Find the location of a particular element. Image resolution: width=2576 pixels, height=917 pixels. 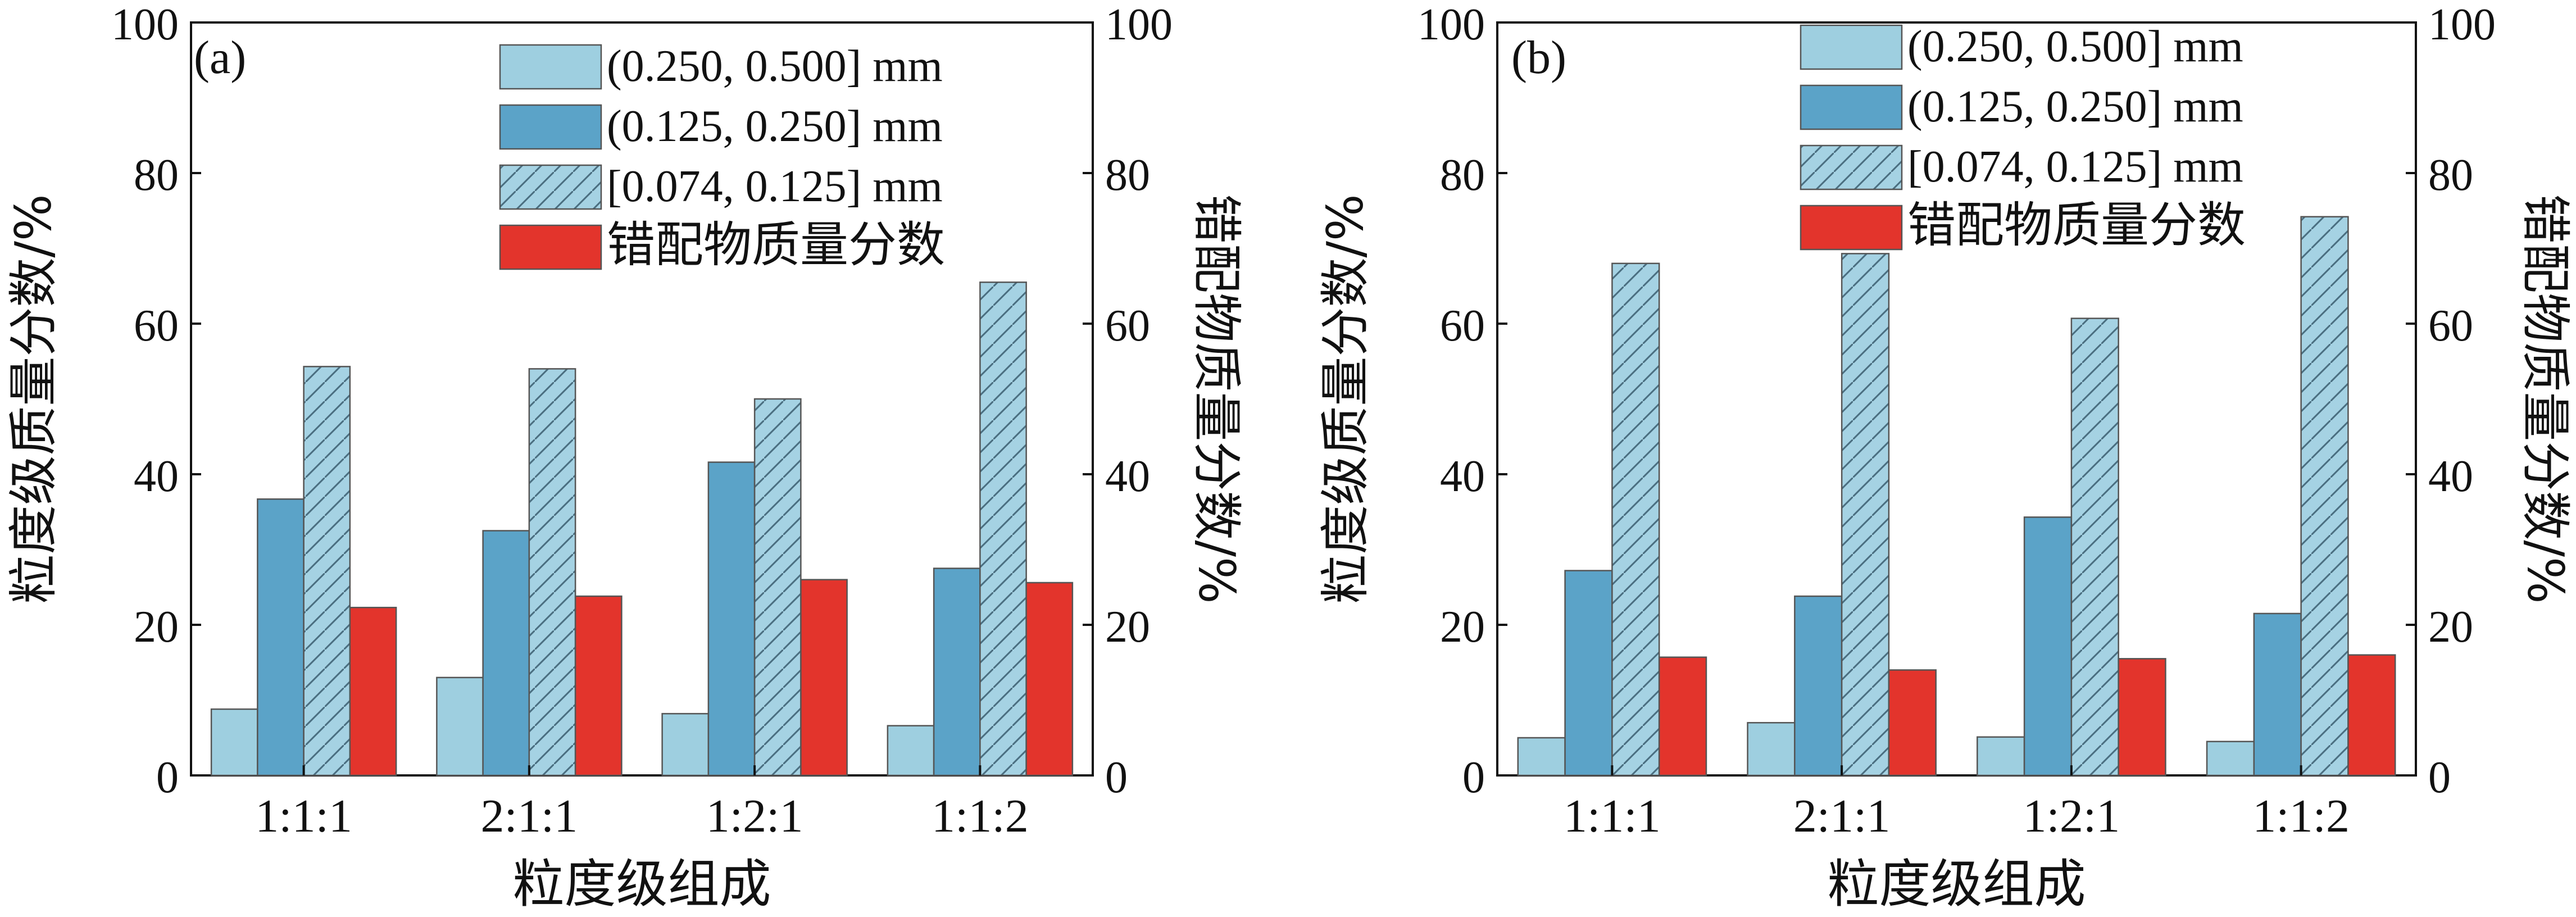

panel-label: (b) is located at coordinates (1538, 57).